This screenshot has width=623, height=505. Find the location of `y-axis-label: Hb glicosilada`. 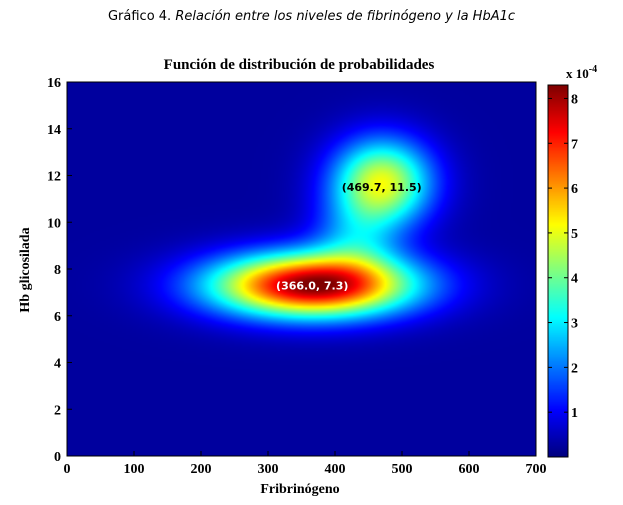

y-axis-label: Hb glicosilada is located at coordinates (25, 269).